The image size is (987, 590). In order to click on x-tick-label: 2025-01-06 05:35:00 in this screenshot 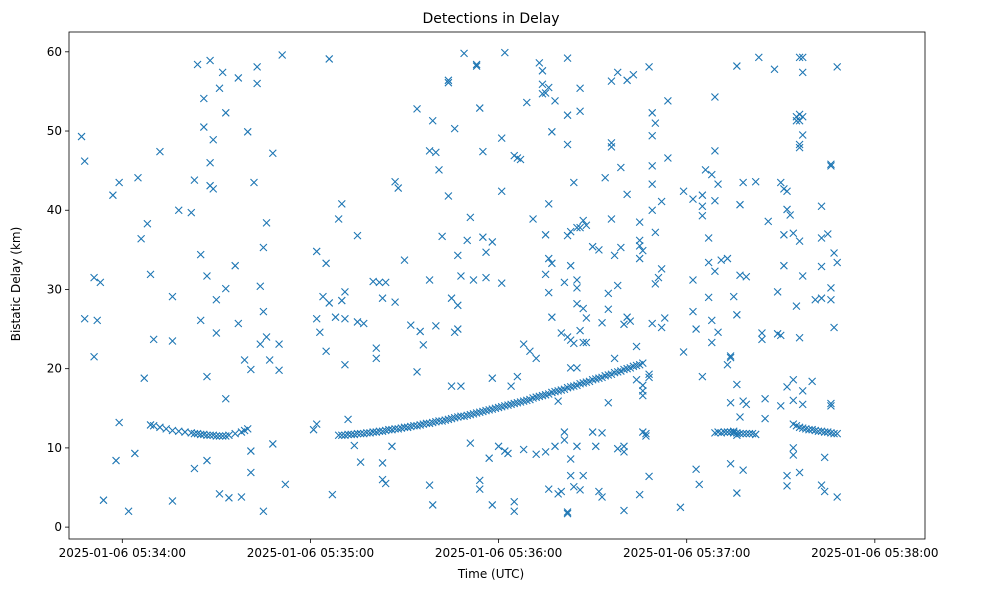, I will do `click(310, 553)`.